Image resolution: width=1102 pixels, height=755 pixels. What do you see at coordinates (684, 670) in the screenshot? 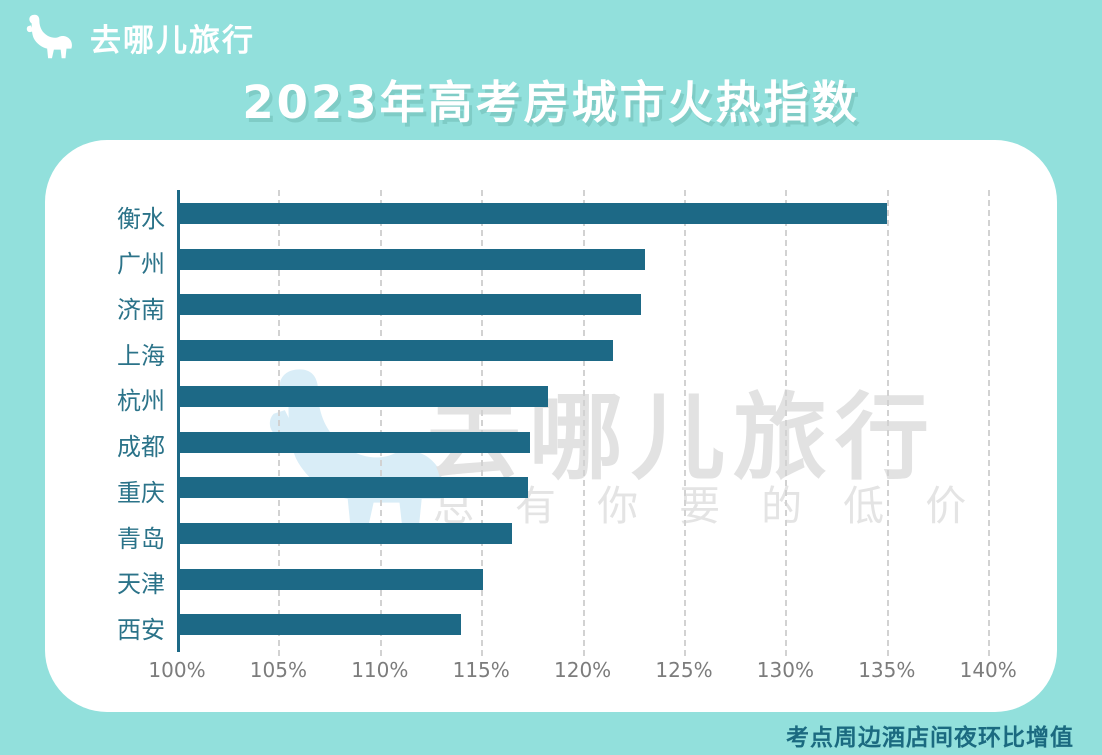
I see `x-tick-label: 125%` at bounding box center [684, 670].